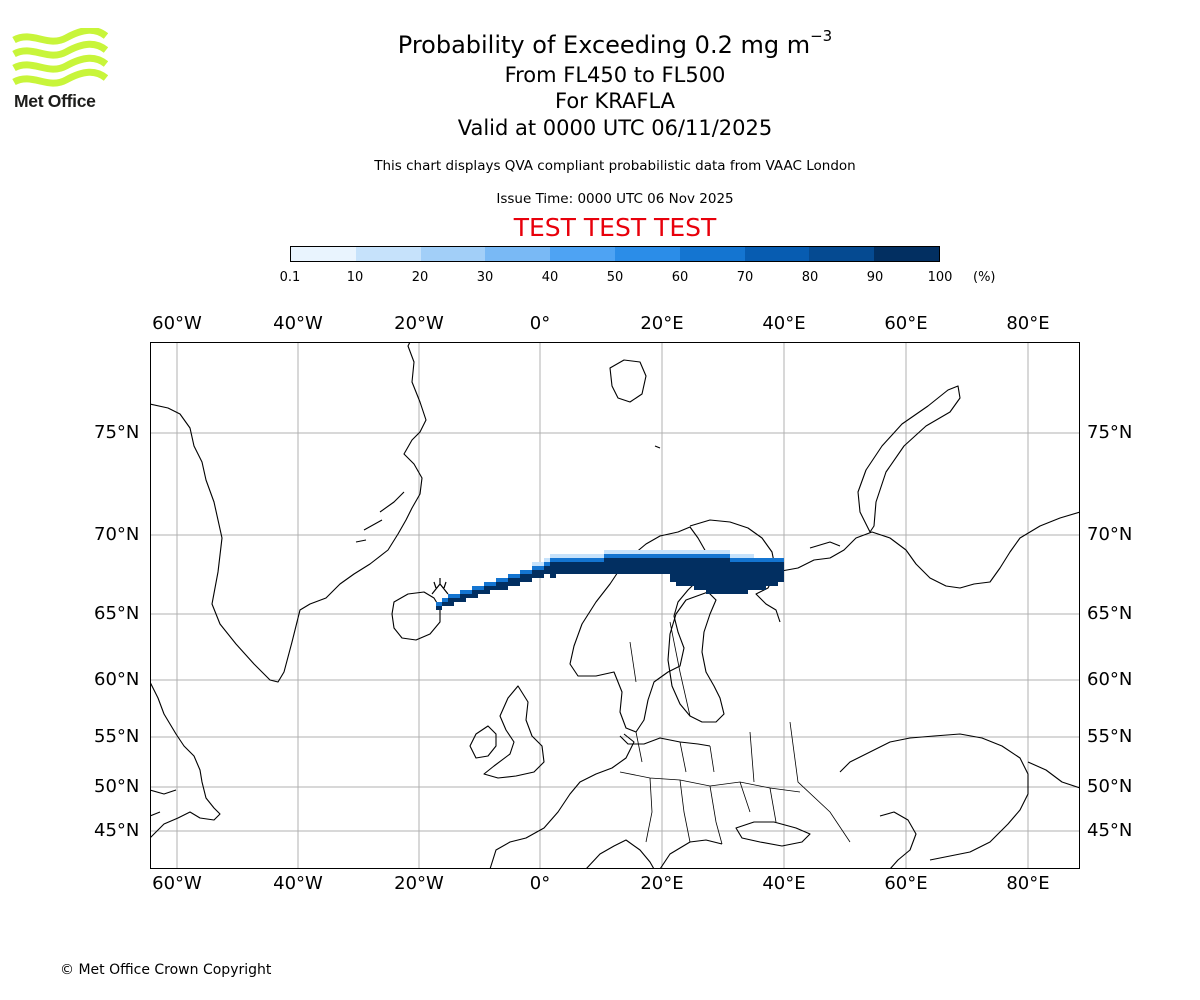  What do you see at coordinates (485, 277) in the screenshot?
I see `colorbar-tick-label: 30` at bounding box center [485, 277].